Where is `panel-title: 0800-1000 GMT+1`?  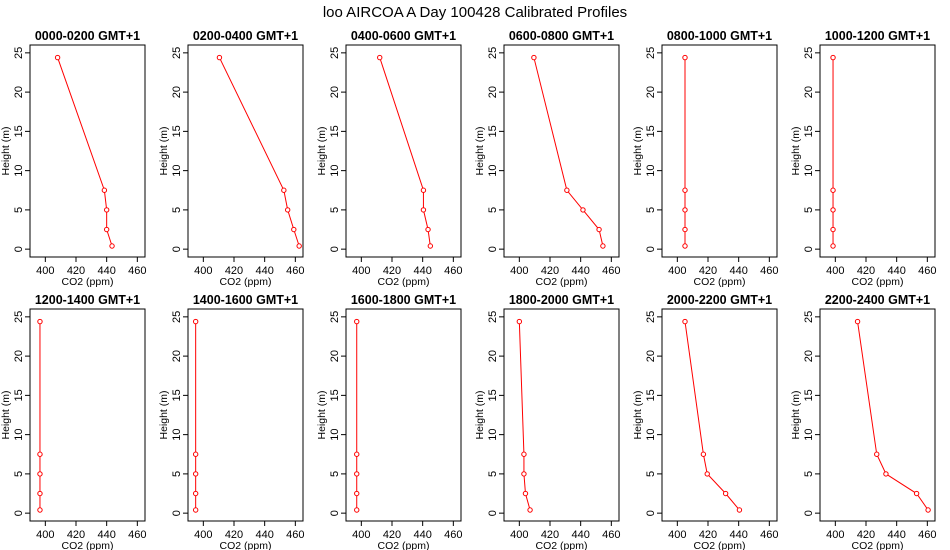
panel-title: 0800-1000 GMT+1 is located at coordinates (719, 36).